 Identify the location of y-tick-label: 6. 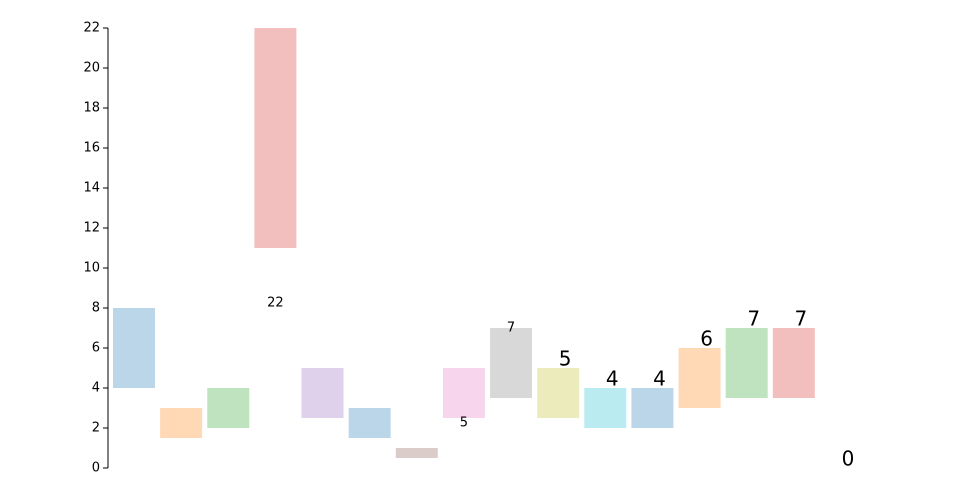
(96, 348).